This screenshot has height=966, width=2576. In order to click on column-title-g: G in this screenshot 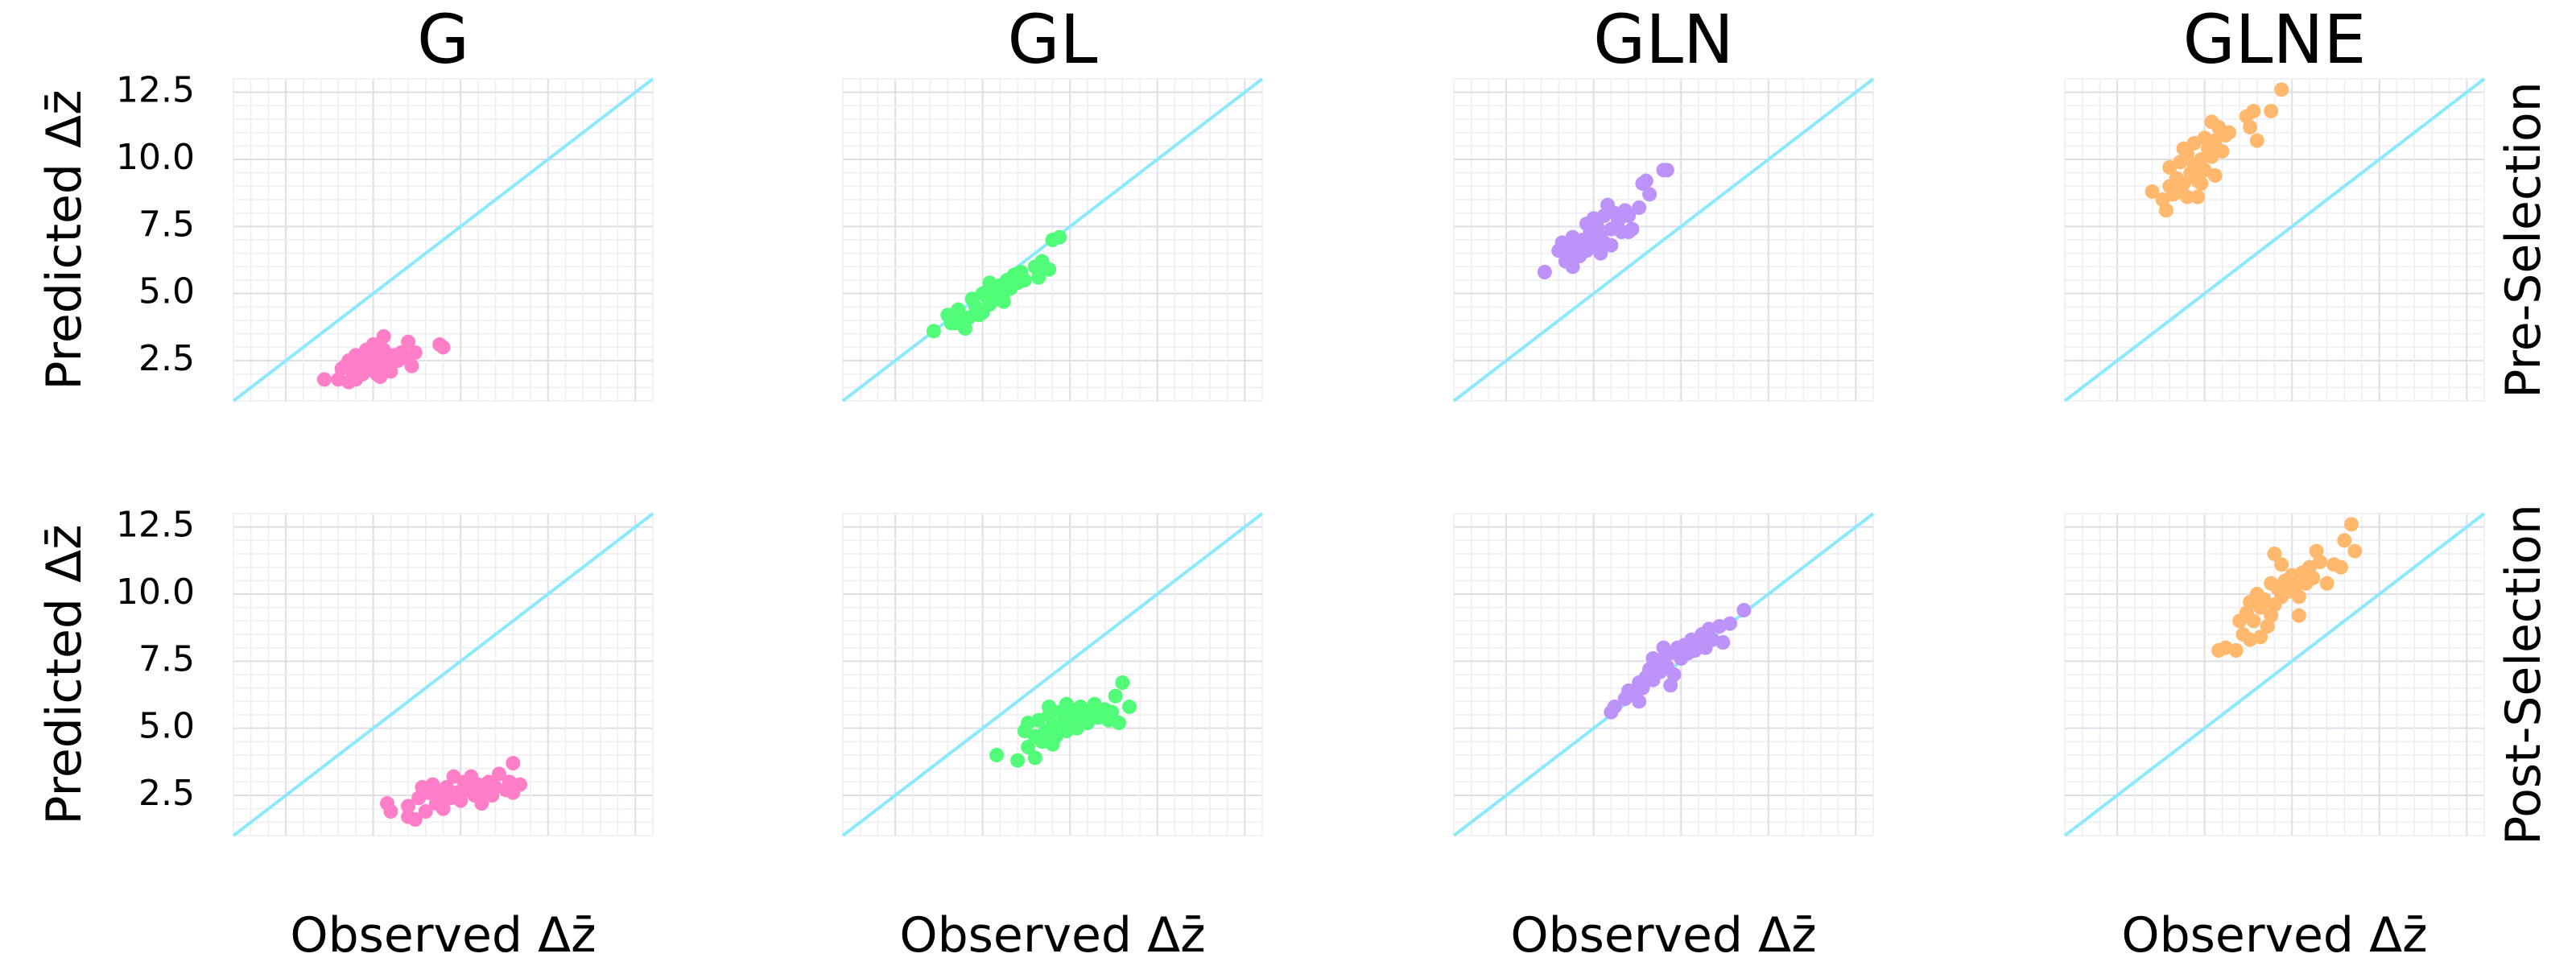, I will do `click(443, 39)`.